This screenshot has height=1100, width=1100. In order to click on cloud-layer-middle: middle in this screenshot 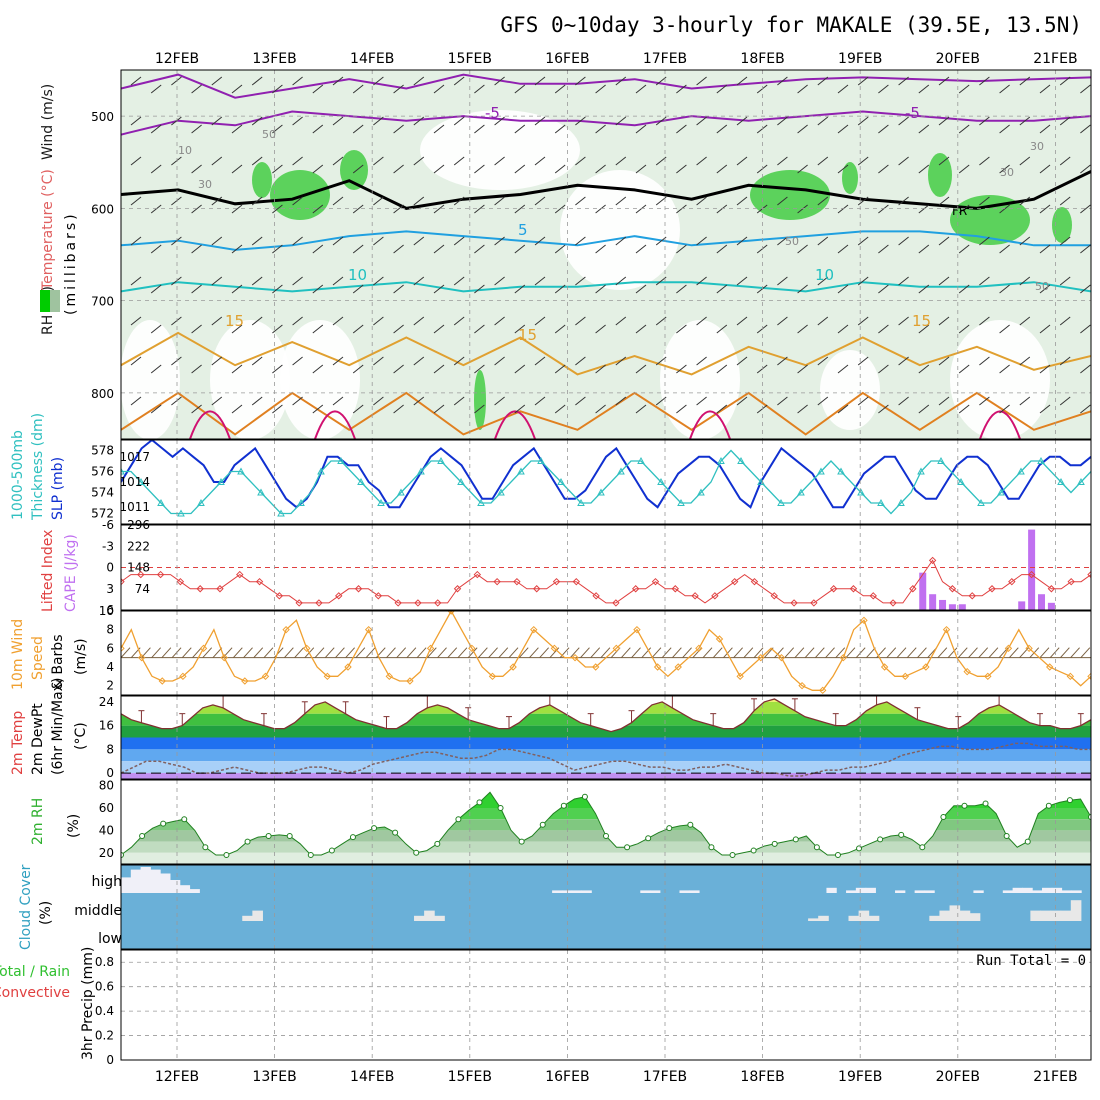, I will do `click(98, 911)`.